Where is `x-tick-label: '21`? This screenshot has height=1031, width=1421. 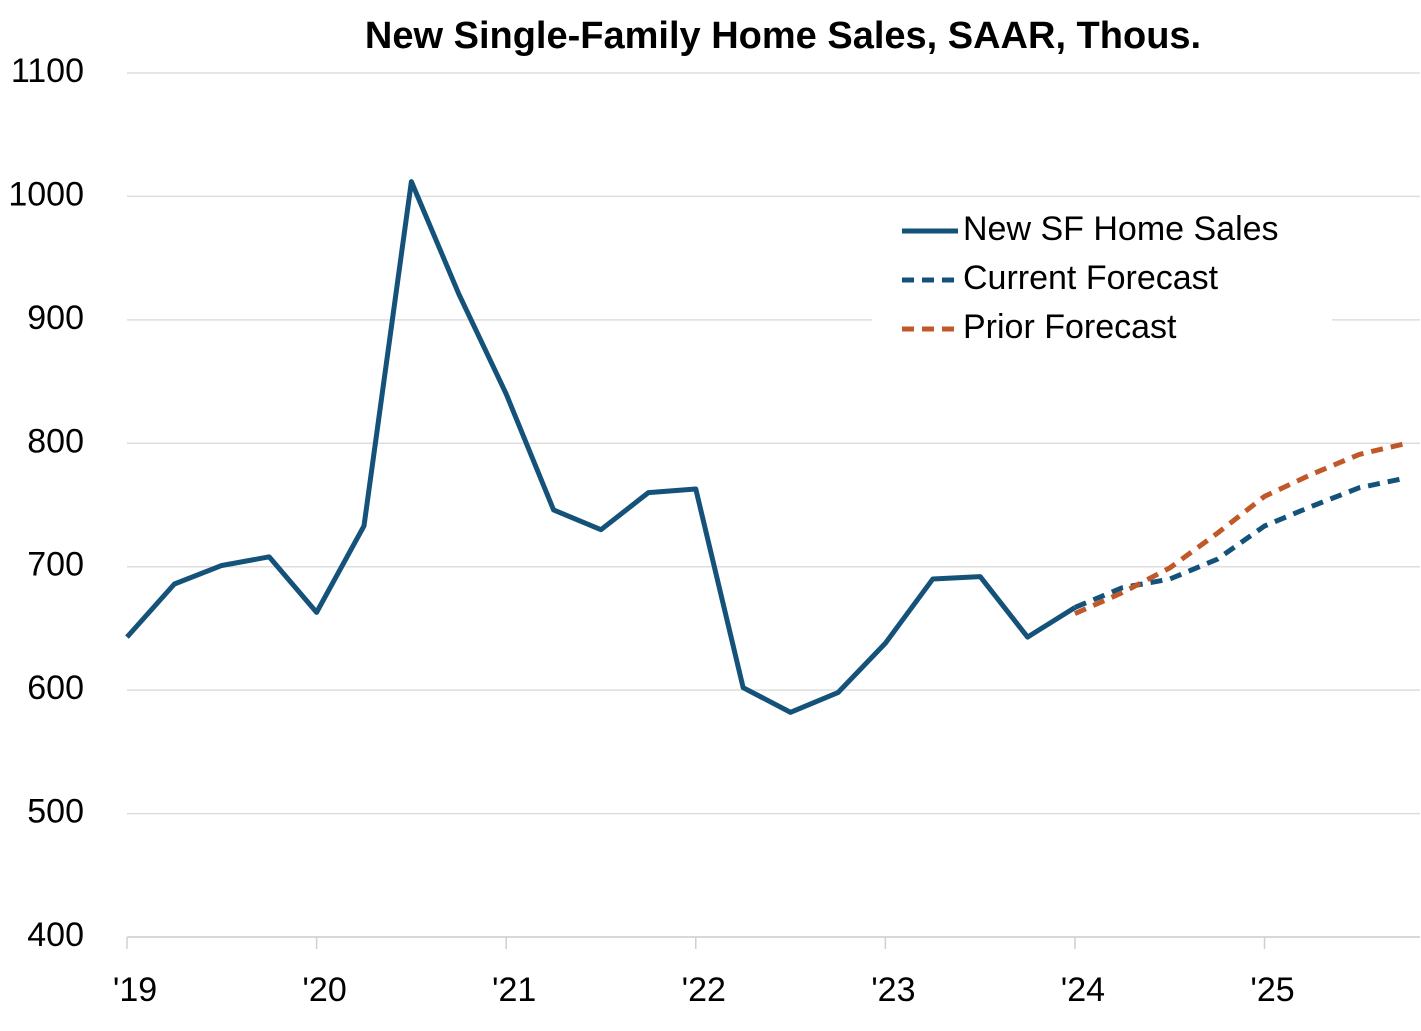
x-tick-label: '21 is located at coordinates (514, 990).